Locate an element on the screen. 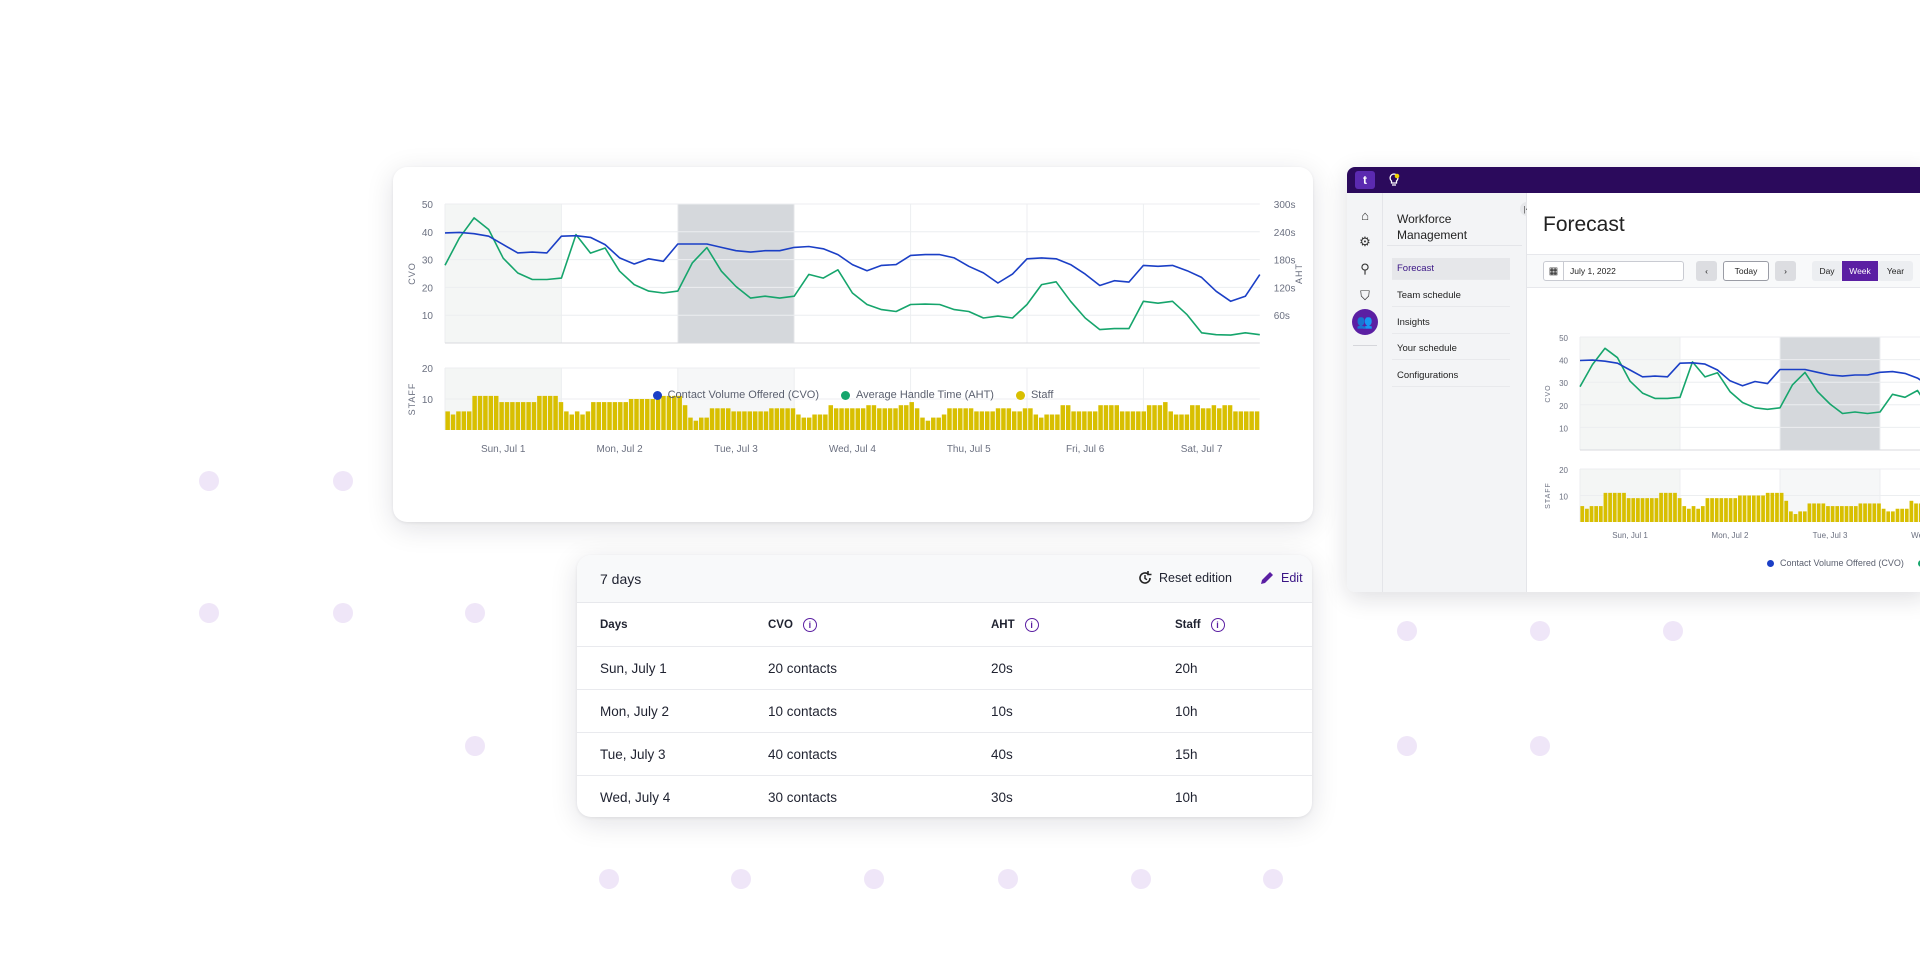 This screenshot has height=977, width=1920. aht-tick-label: 120s is located at coordinates (1285, 288).